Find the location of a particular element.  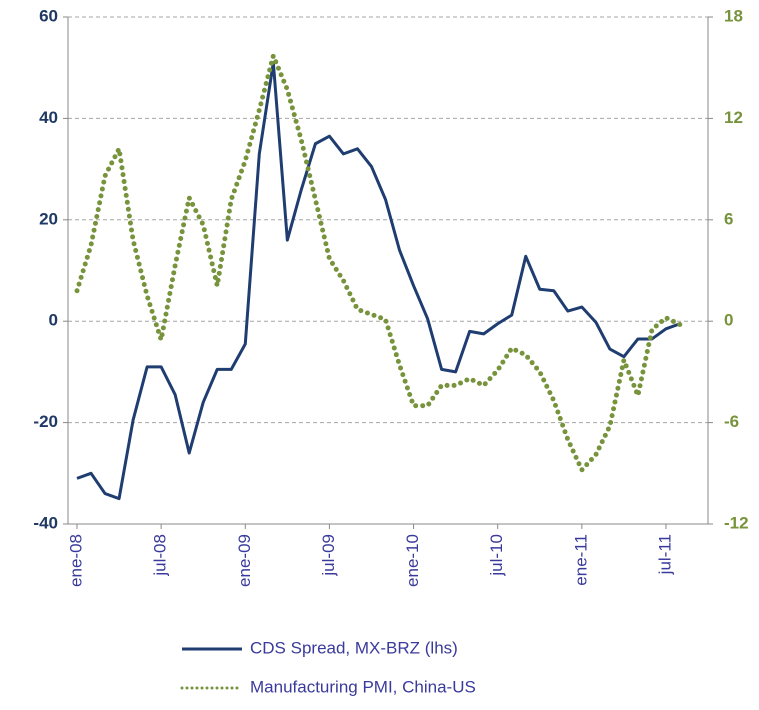

x-tick-label: jul-10 is located at coordinates (496, 555).